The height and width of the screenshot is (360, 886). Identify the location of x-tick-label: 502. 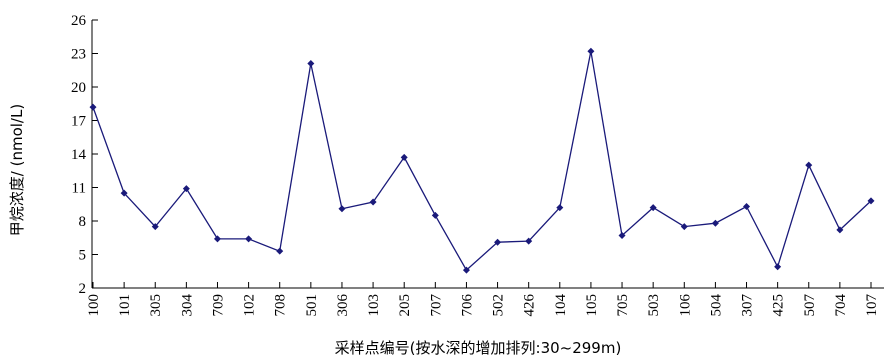
(499, 305).